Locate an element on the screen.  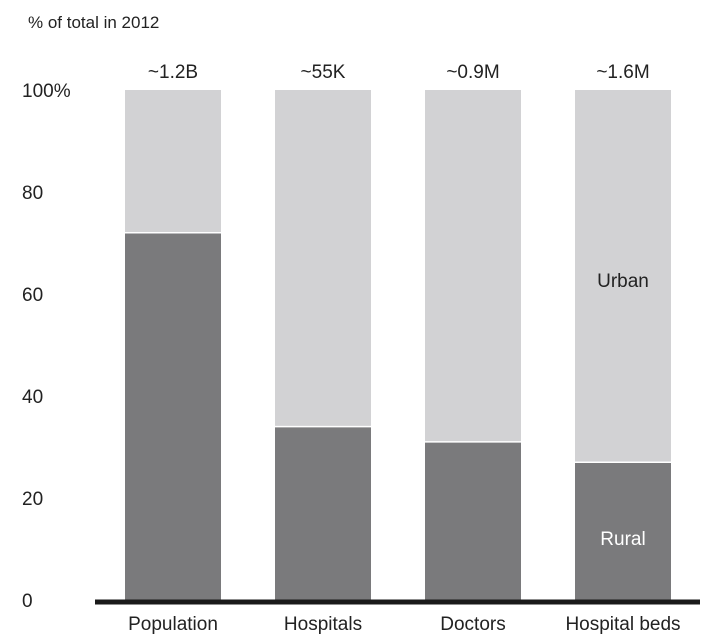
x-axis-tick-labels: Population Hospitals Doctors Hospital beds is located at coordinates (404, 624).